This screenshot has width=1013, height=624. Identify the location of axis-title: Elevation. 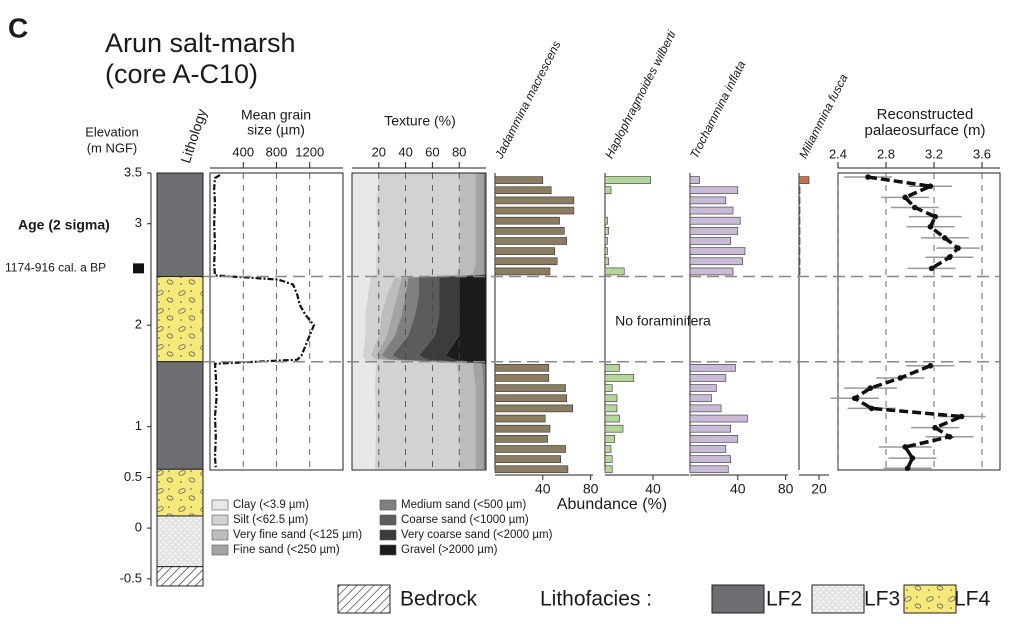
(111, 131).